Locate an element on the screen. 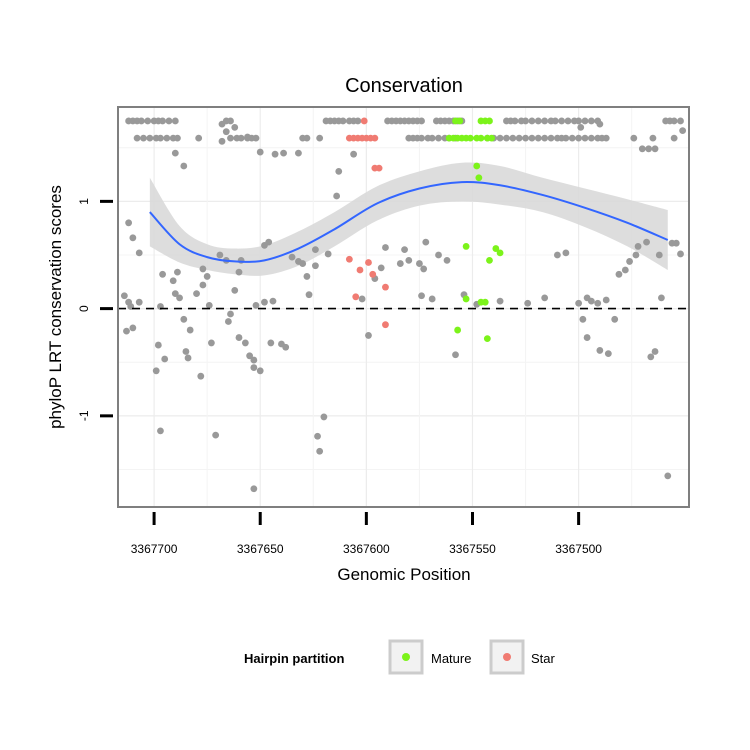 The image size is (750, 750). y-axis: -1 0 1 is located at coordinates (95, 309).